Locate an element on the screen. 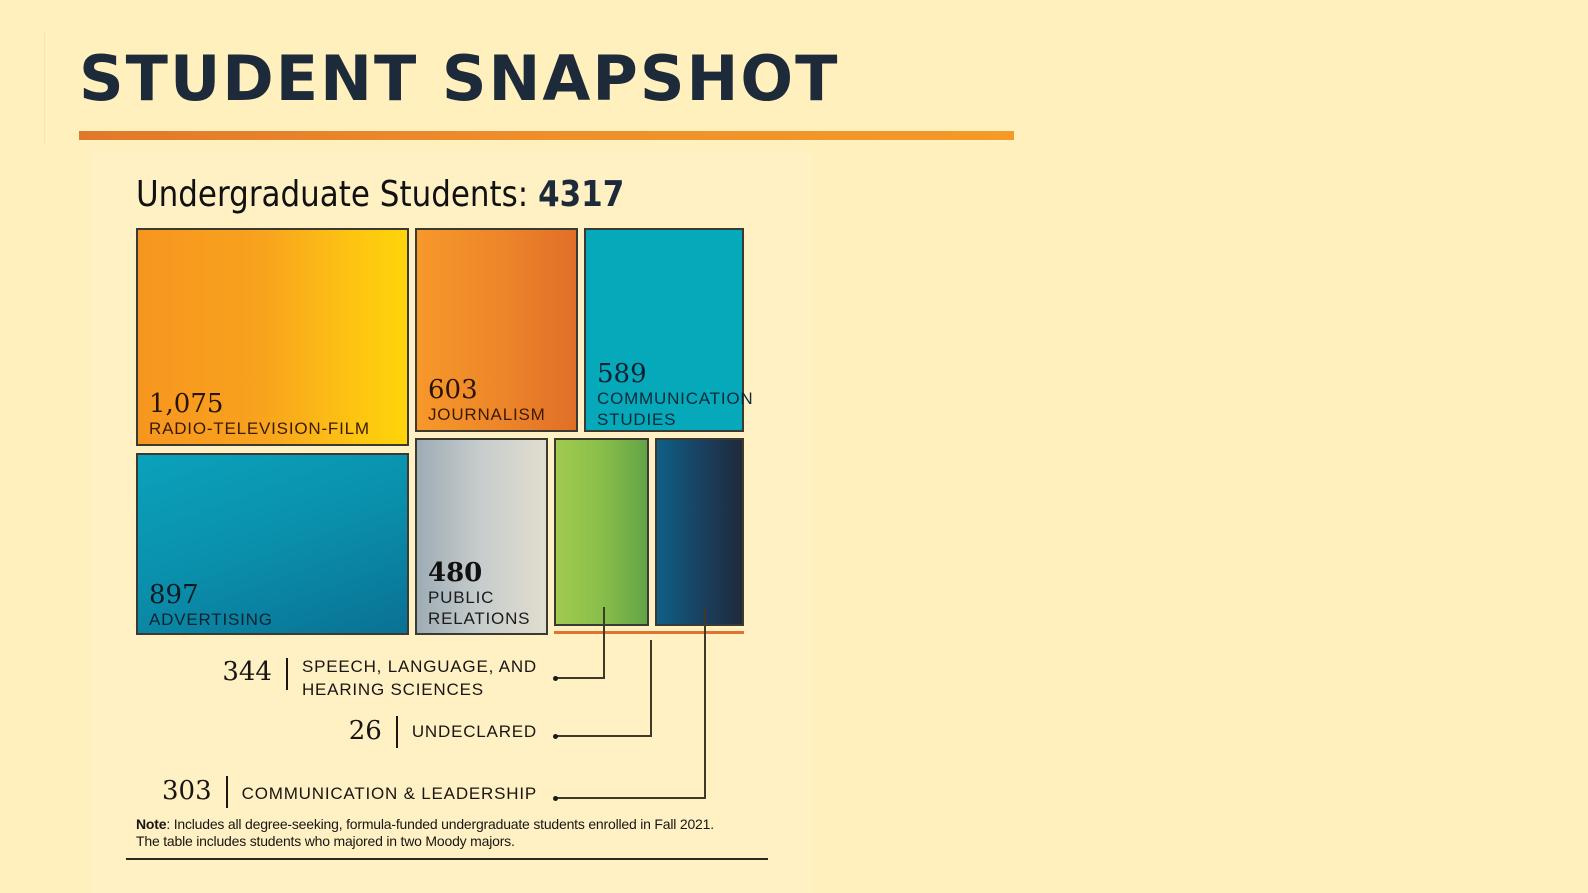 Image resolution: width=1588 pixels, height=893 pixels. tile-label-line1: COMMUNICATION is located at coordinates (675, 398).